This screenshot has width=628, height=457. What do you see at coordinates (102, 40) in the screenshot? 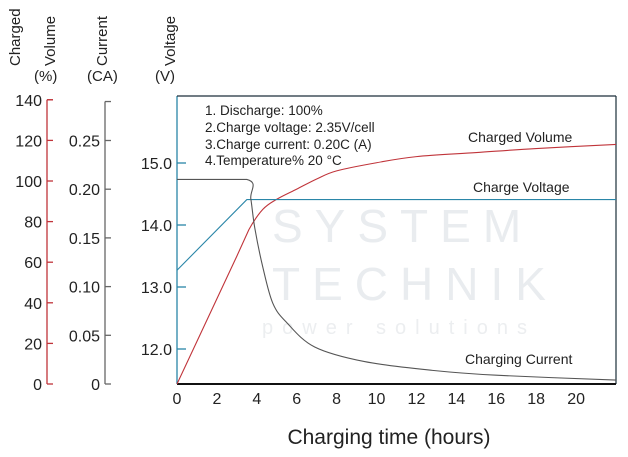
I see `current-axis-label: Current` at bounding box center [102, 40].